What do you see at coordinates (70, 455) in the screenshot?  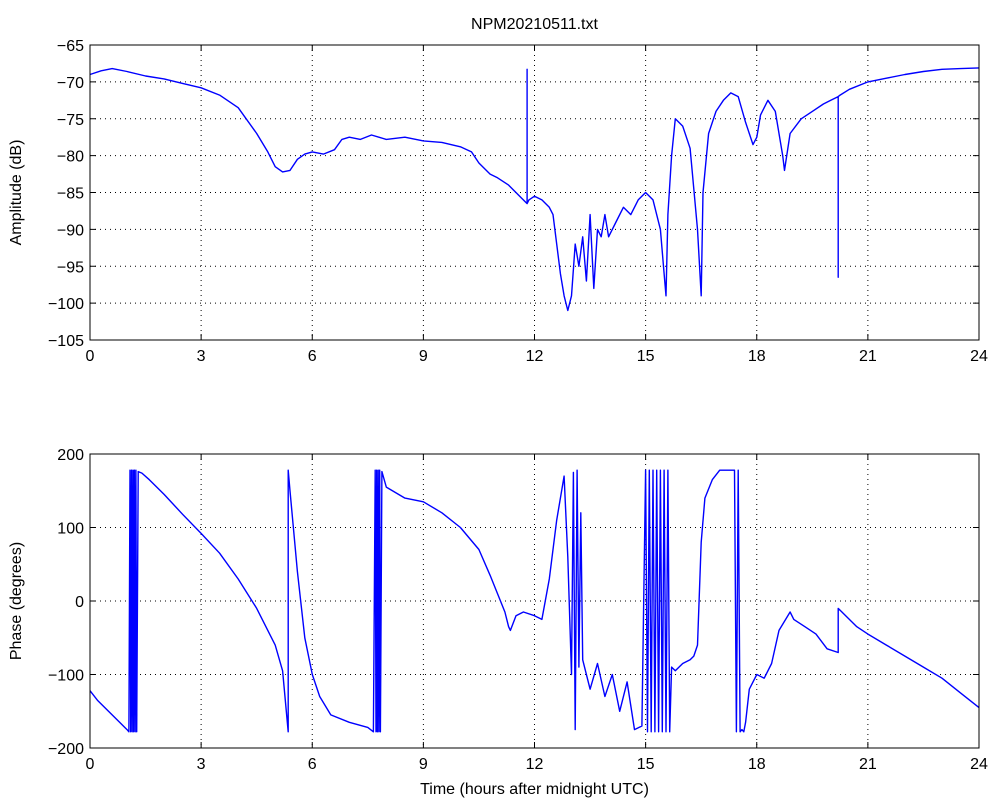 I see `y-tick-label: 200` at bounding box center [70, 455].